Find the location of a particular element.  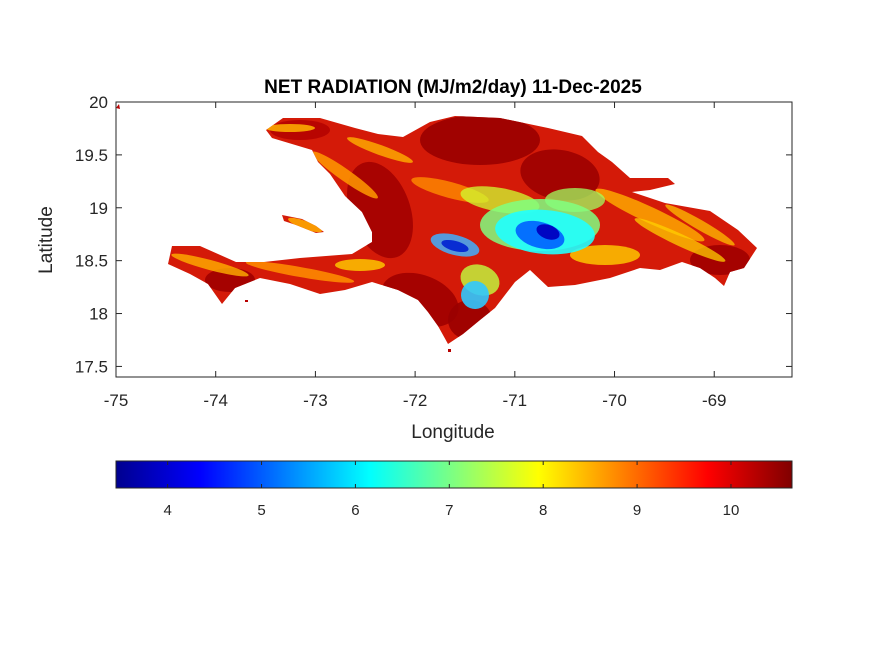

chart-title: NET RADIATION (MJ/m2/day) 11-Dec-2025 is located at coordinates (453, 87).